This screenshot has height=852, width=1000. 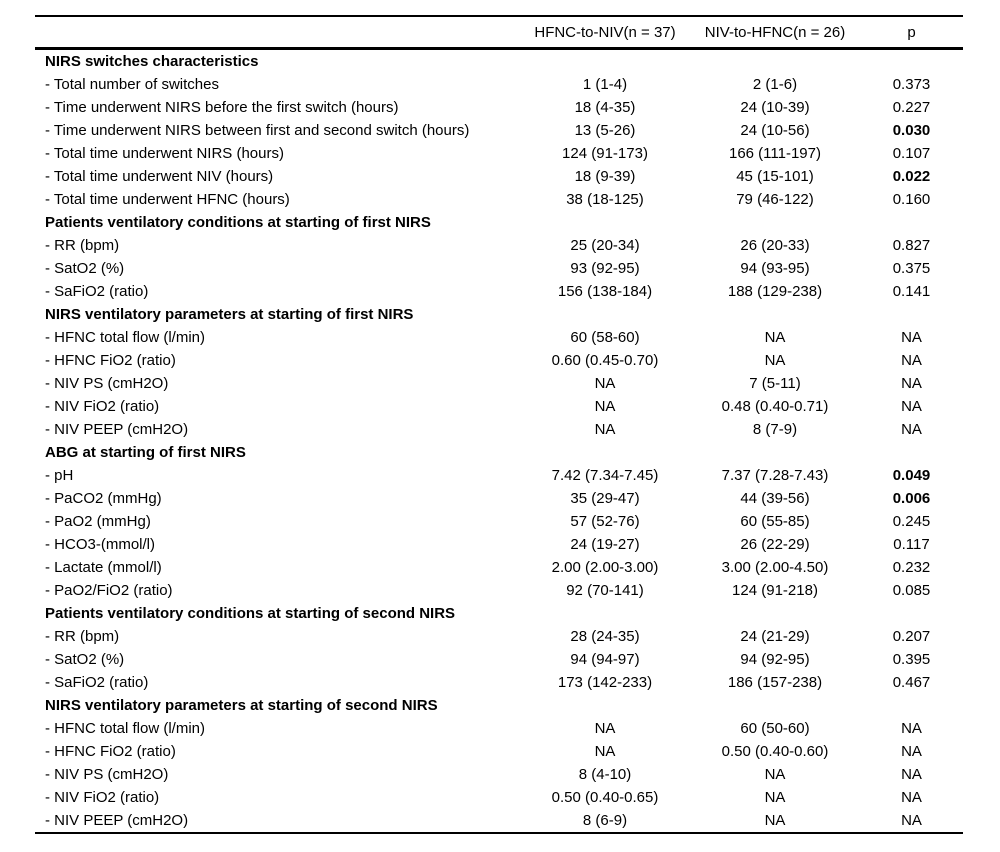 What do you see at coordinates (911, 475) in the screenshot?
I see `p-value: 0.049` at bounding box center [911, 475].